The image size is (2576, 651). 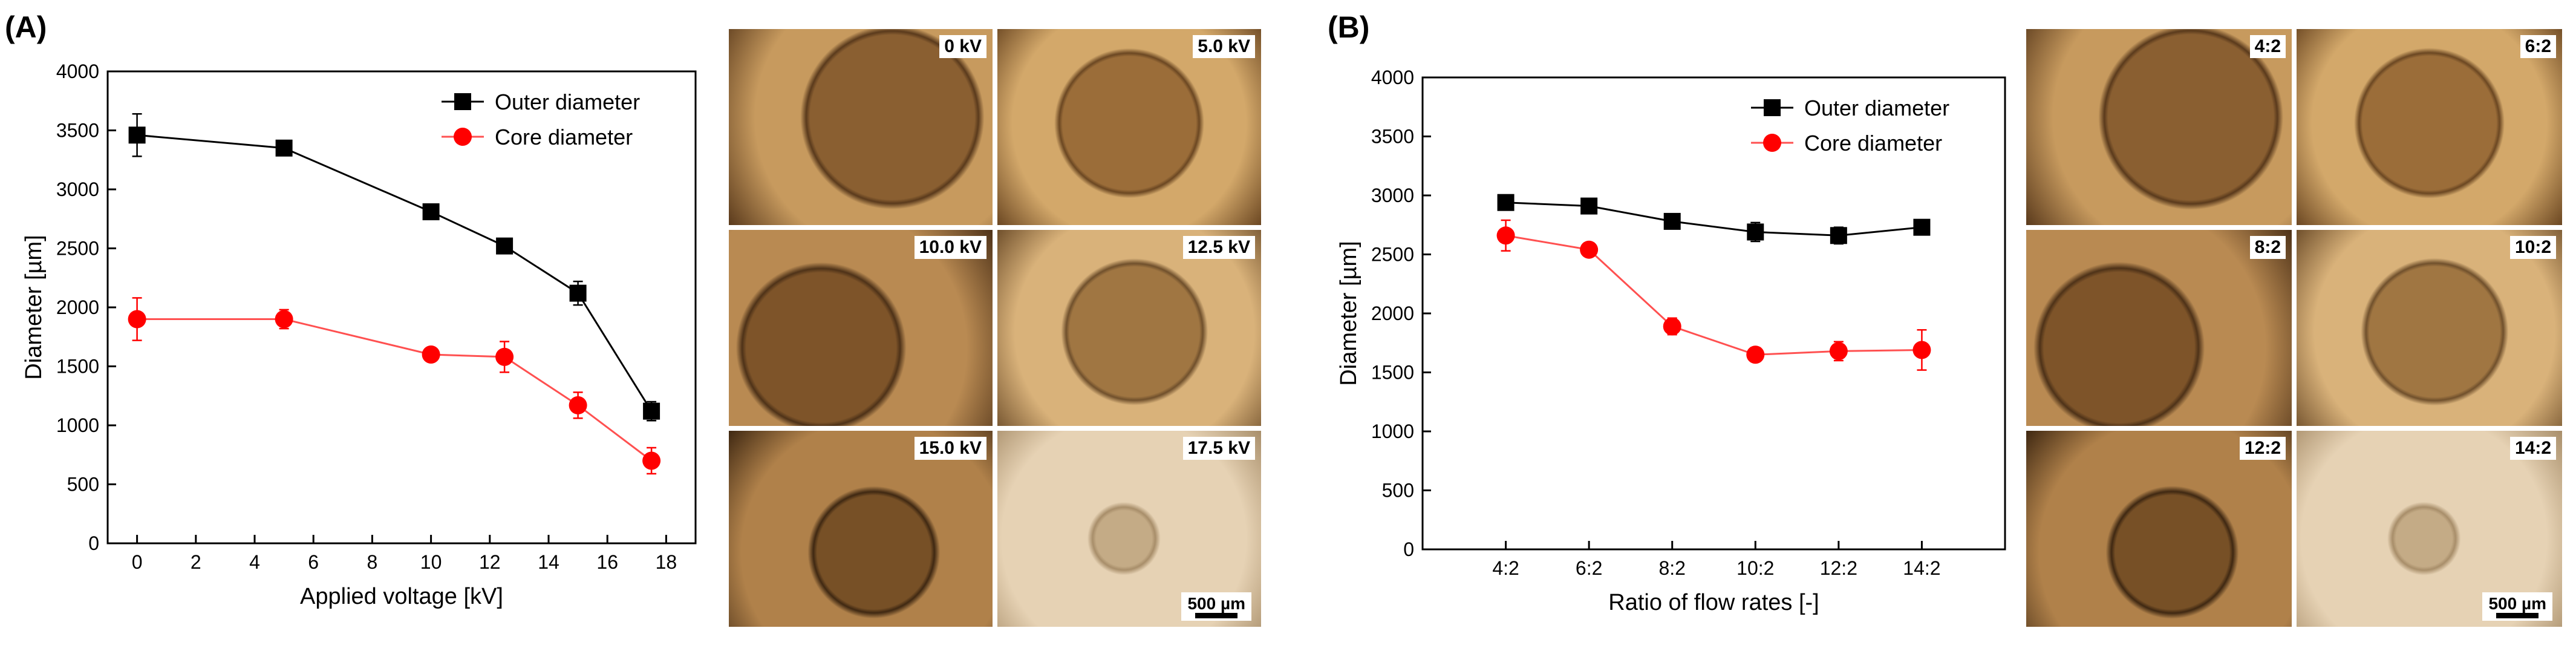 What do you see at coordinates (1218, 247) in the screenshot?
I see `micrograph-label: 12.5 kV` at bounding box center [1218, 247].